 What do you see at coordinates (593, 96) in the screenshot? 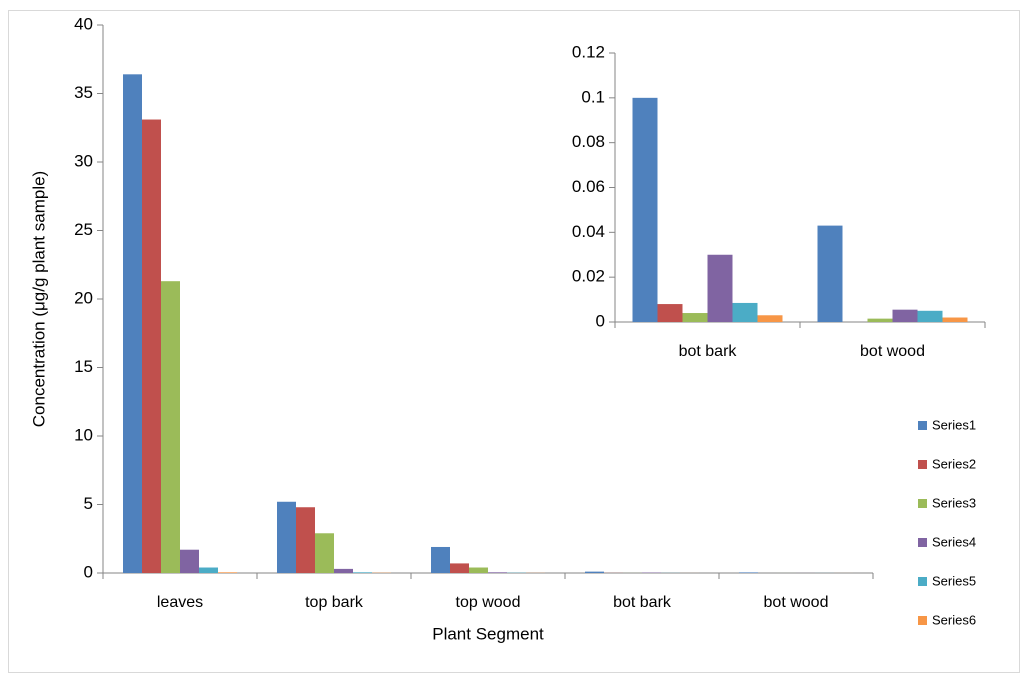
I see `y-tick-label: 0.1` at bounding box center [593, 96].